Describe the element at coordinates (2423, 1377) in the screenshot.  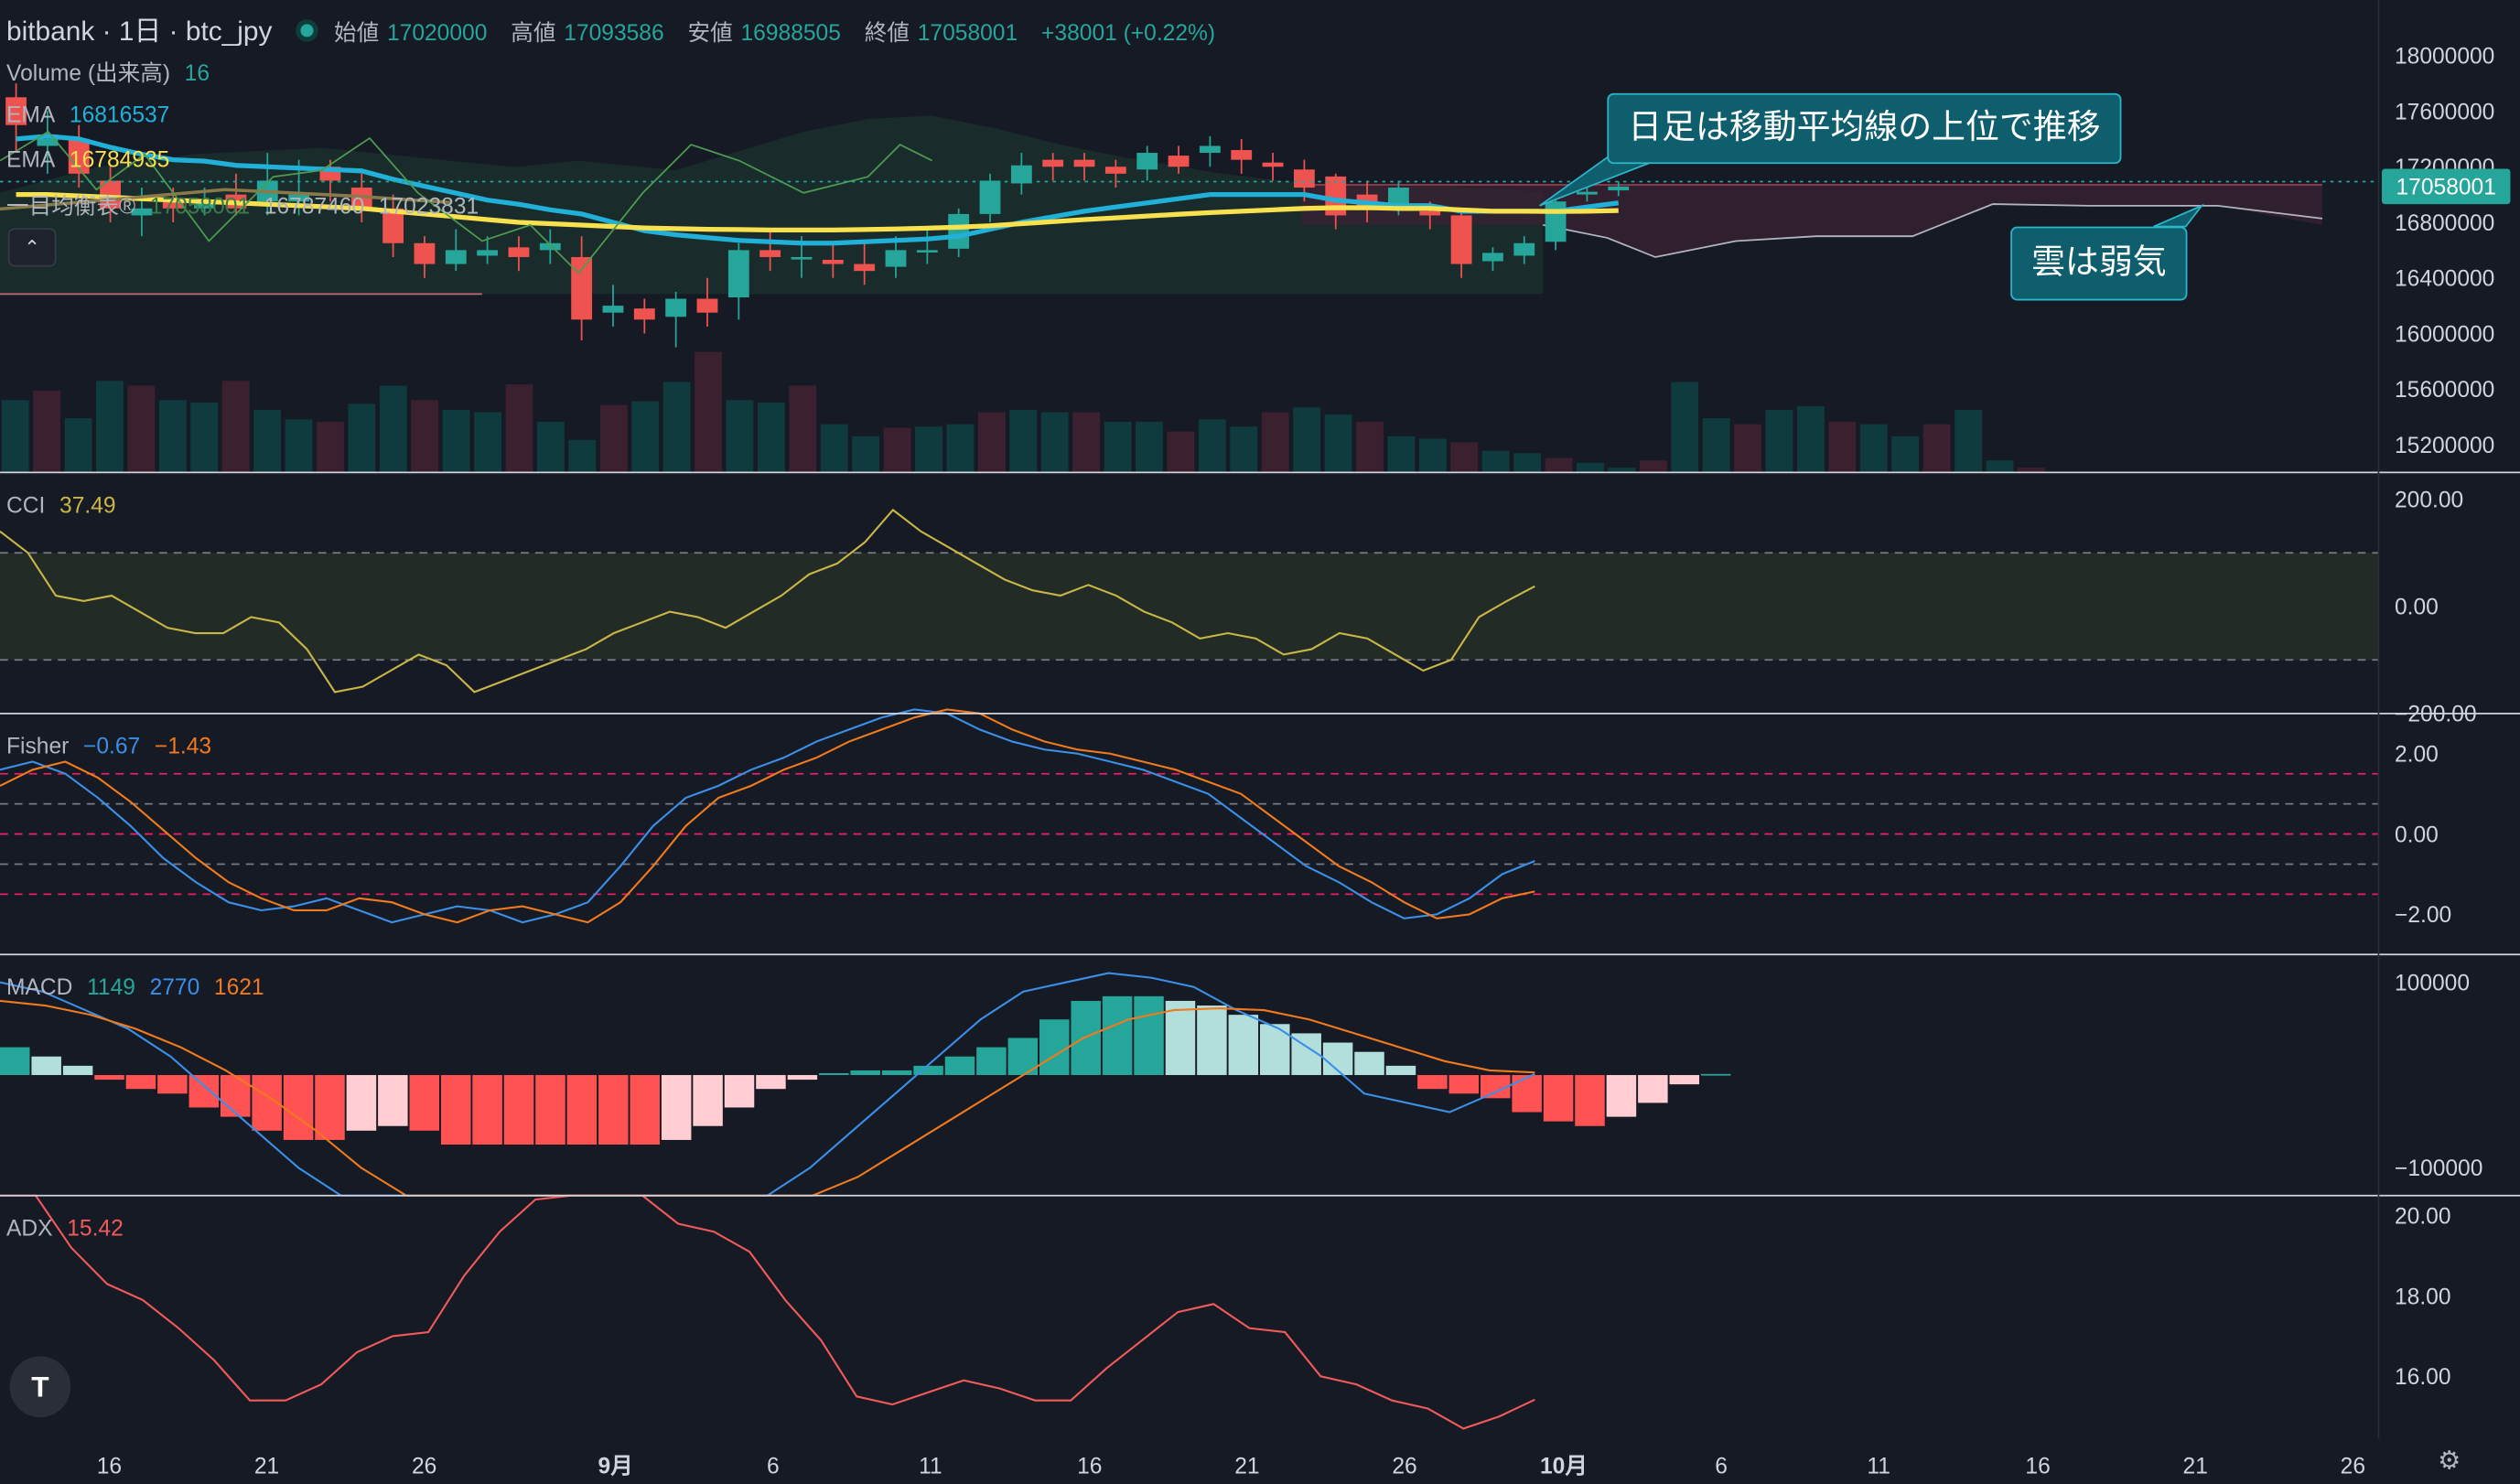
I see `adx-tick-label: 16.00` at that location.